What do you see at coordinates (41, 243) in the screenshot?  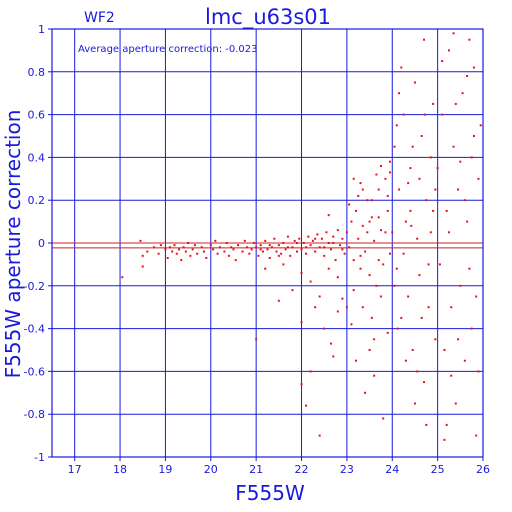 I see `y-tick-label: 0` at bounding box center [41, 243].